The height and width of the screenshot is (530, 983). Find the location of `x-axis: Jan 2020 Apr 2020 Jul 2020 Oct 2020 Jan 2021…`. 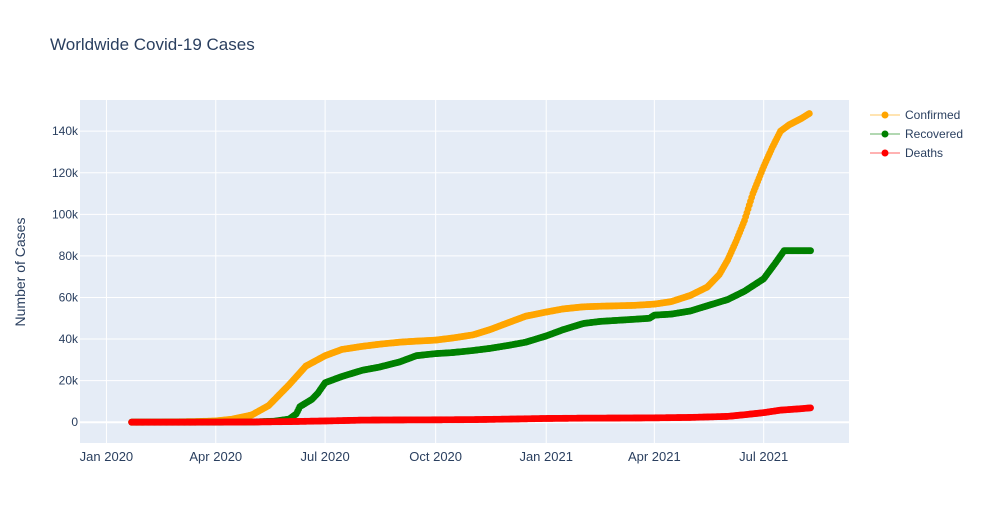

x-axis: Jan 2020 Apr 2020 Jul 2020 Oct 2020 Jan 2021… is located at coordinates (434, 456).